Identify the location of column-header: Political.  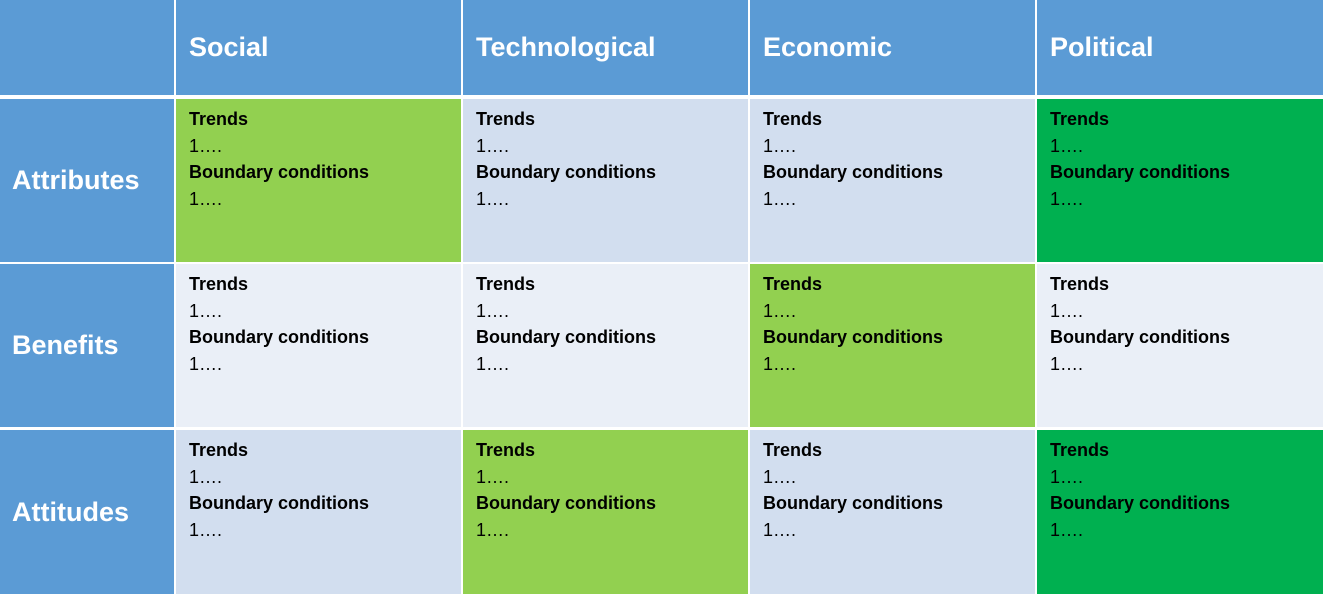
(1180, 47).